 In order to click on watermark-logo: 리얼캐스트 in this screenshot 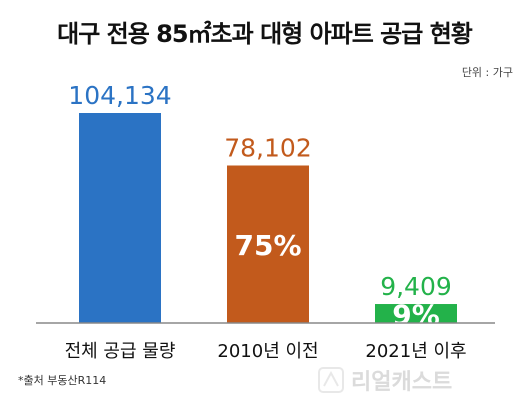, I will do `click(385, 381)`.